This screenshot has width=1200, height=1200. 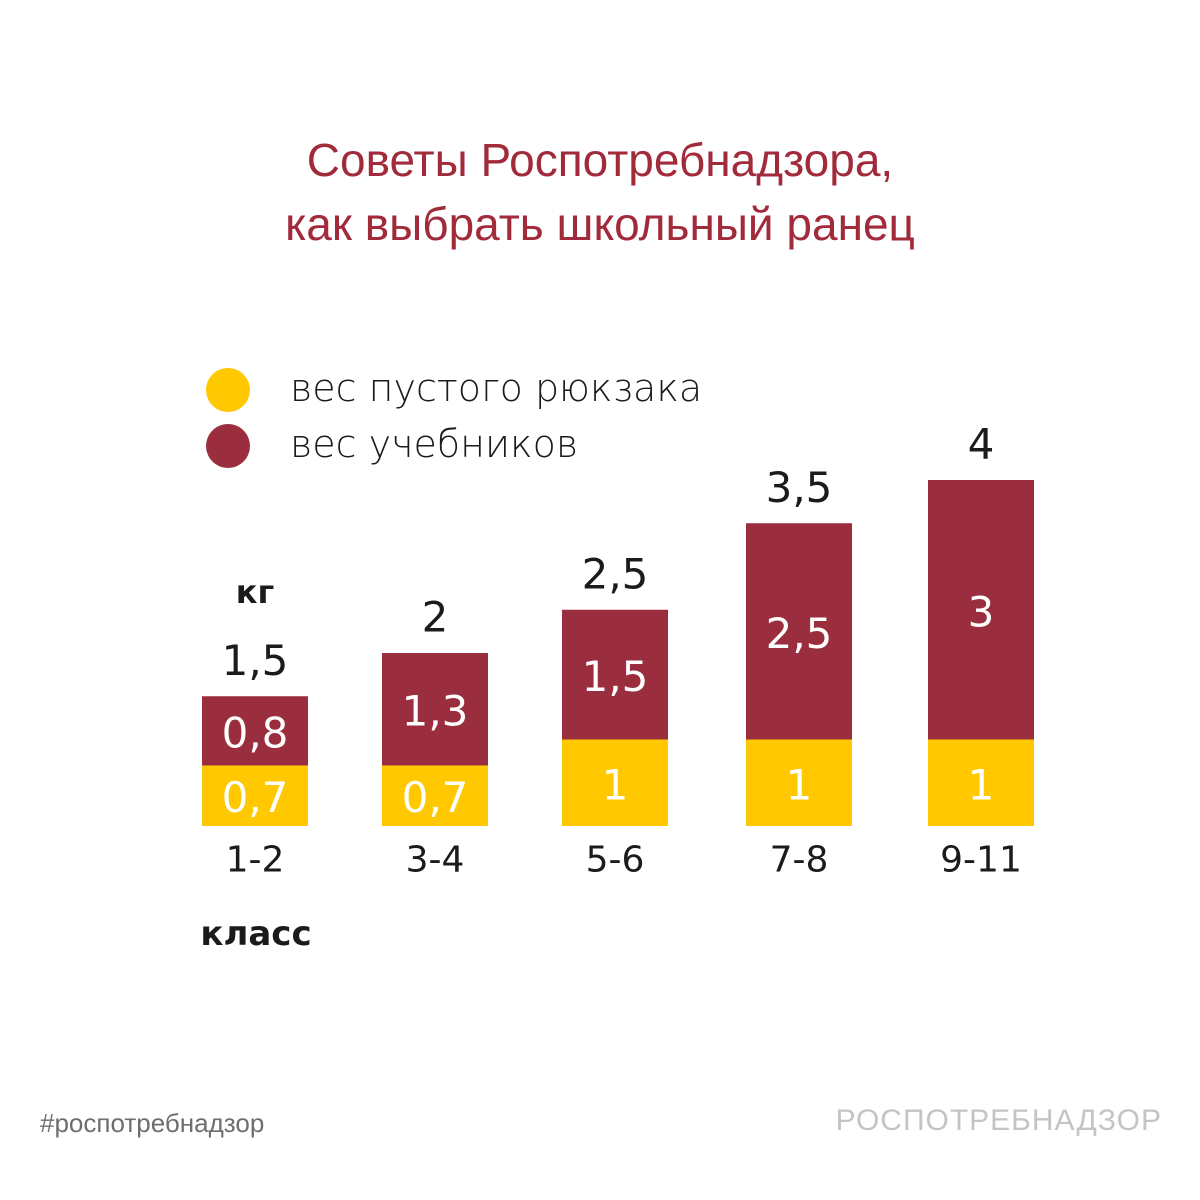 I want to click on value-label-textbooks-5-6: 1,5, so click(x=615, y=676).